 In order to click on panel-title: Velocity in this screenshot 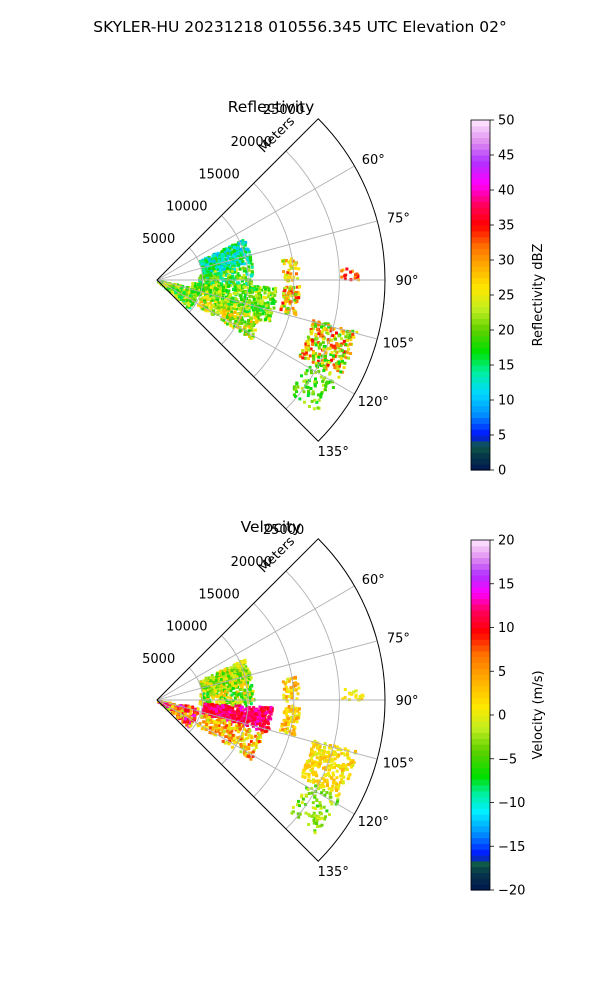, I will do `click(271, 527)`.